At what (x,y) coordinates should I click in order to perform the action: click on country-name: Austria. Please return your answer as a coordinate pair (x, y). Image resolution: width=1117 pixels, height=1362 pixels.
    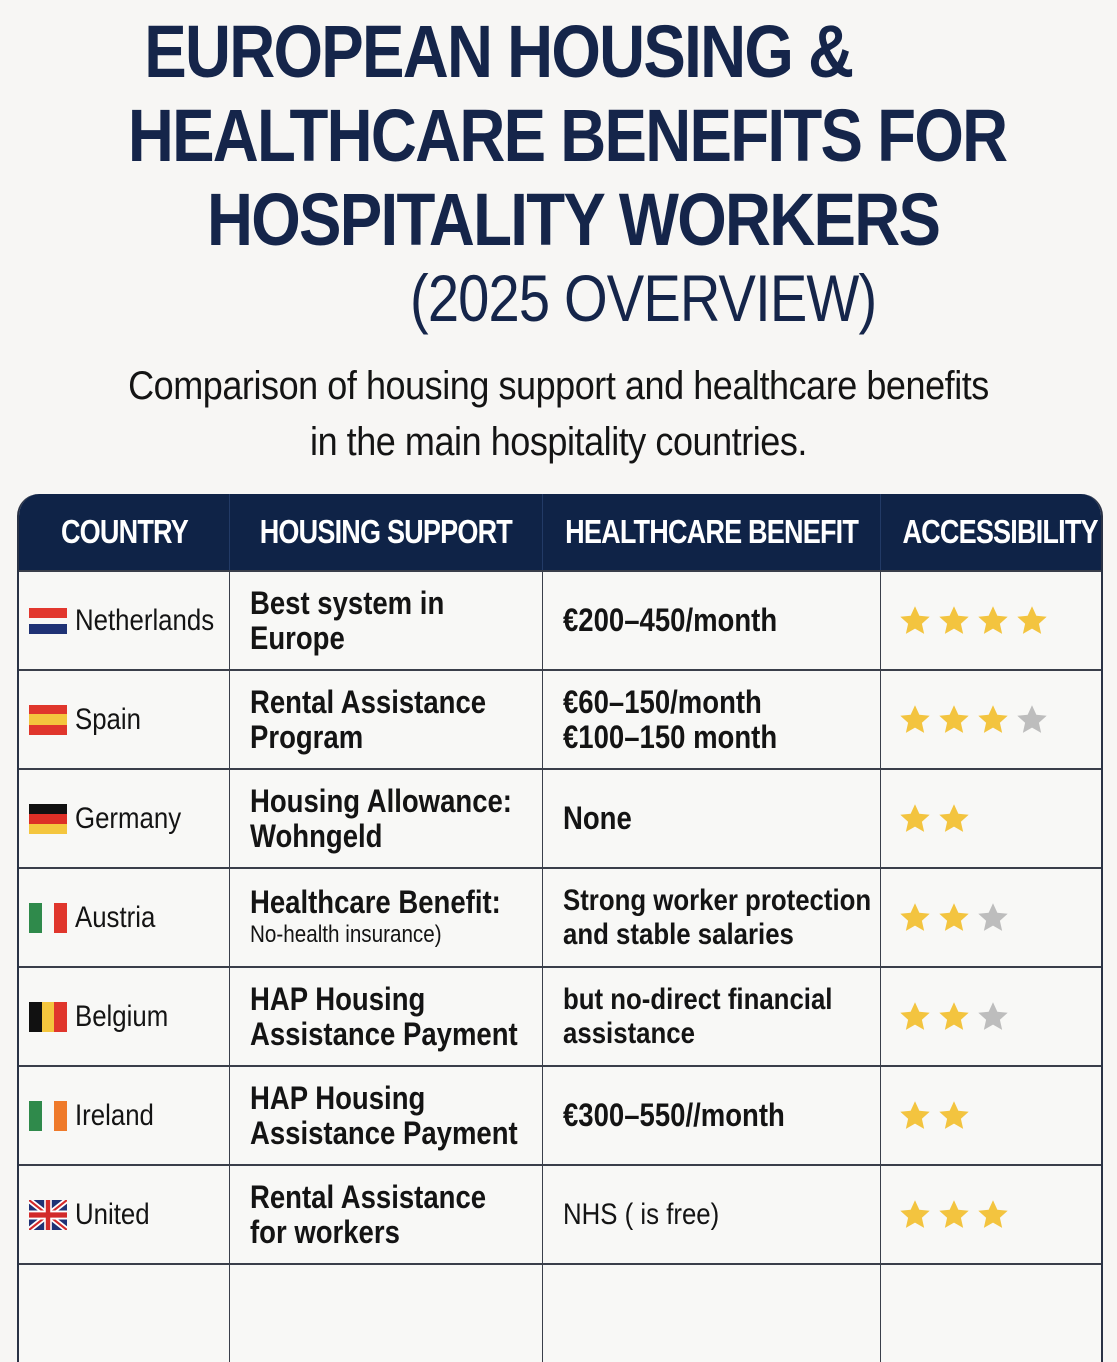
    Looking at the image, I should click on (115, 917).